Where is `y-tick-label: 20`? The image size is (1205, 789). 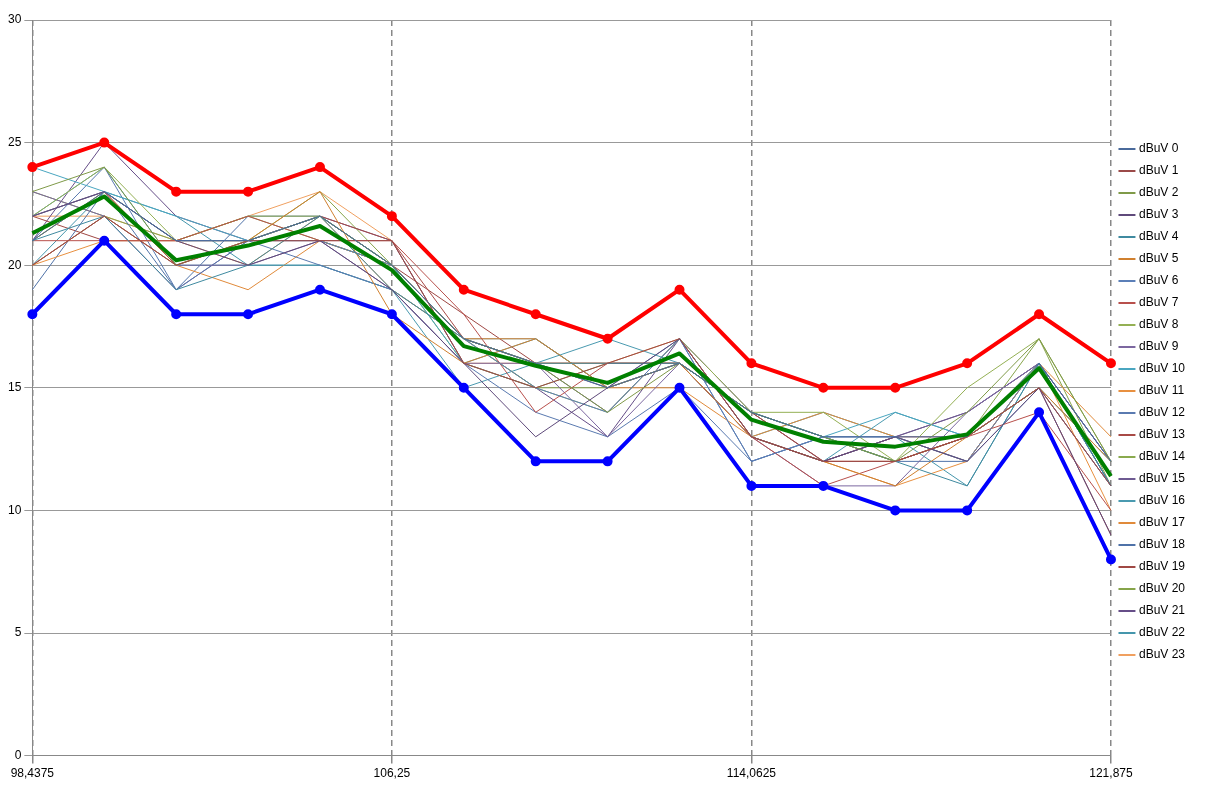 y-tick-label: 20 is located at coordinates (14, 264).